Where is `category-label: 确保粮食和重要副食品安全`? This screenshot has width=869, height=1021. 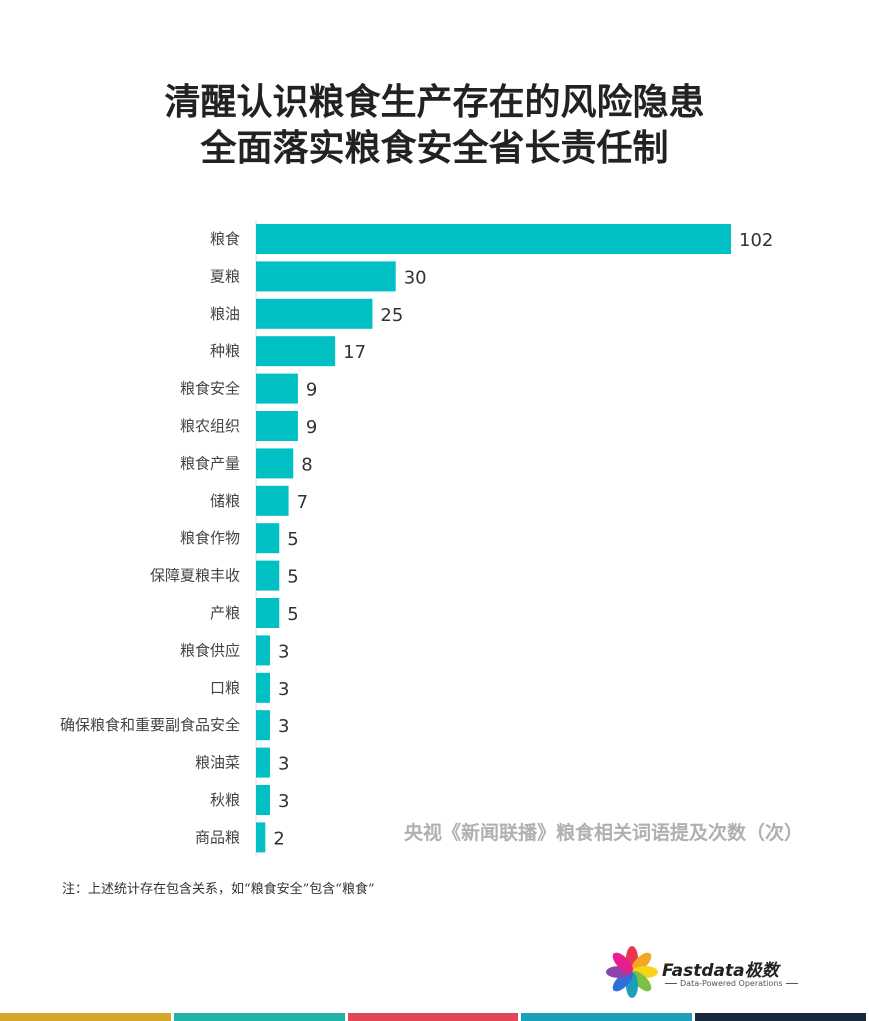 category-label: 确保粮食和重要副食品安全 is located at coordinates (150, 725).